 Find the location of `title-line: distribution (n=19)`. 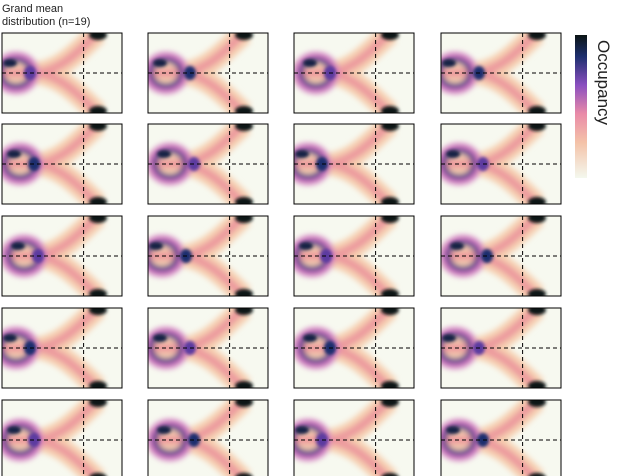

title-line: distribution (n=19) is located at coordinates (46, 22).